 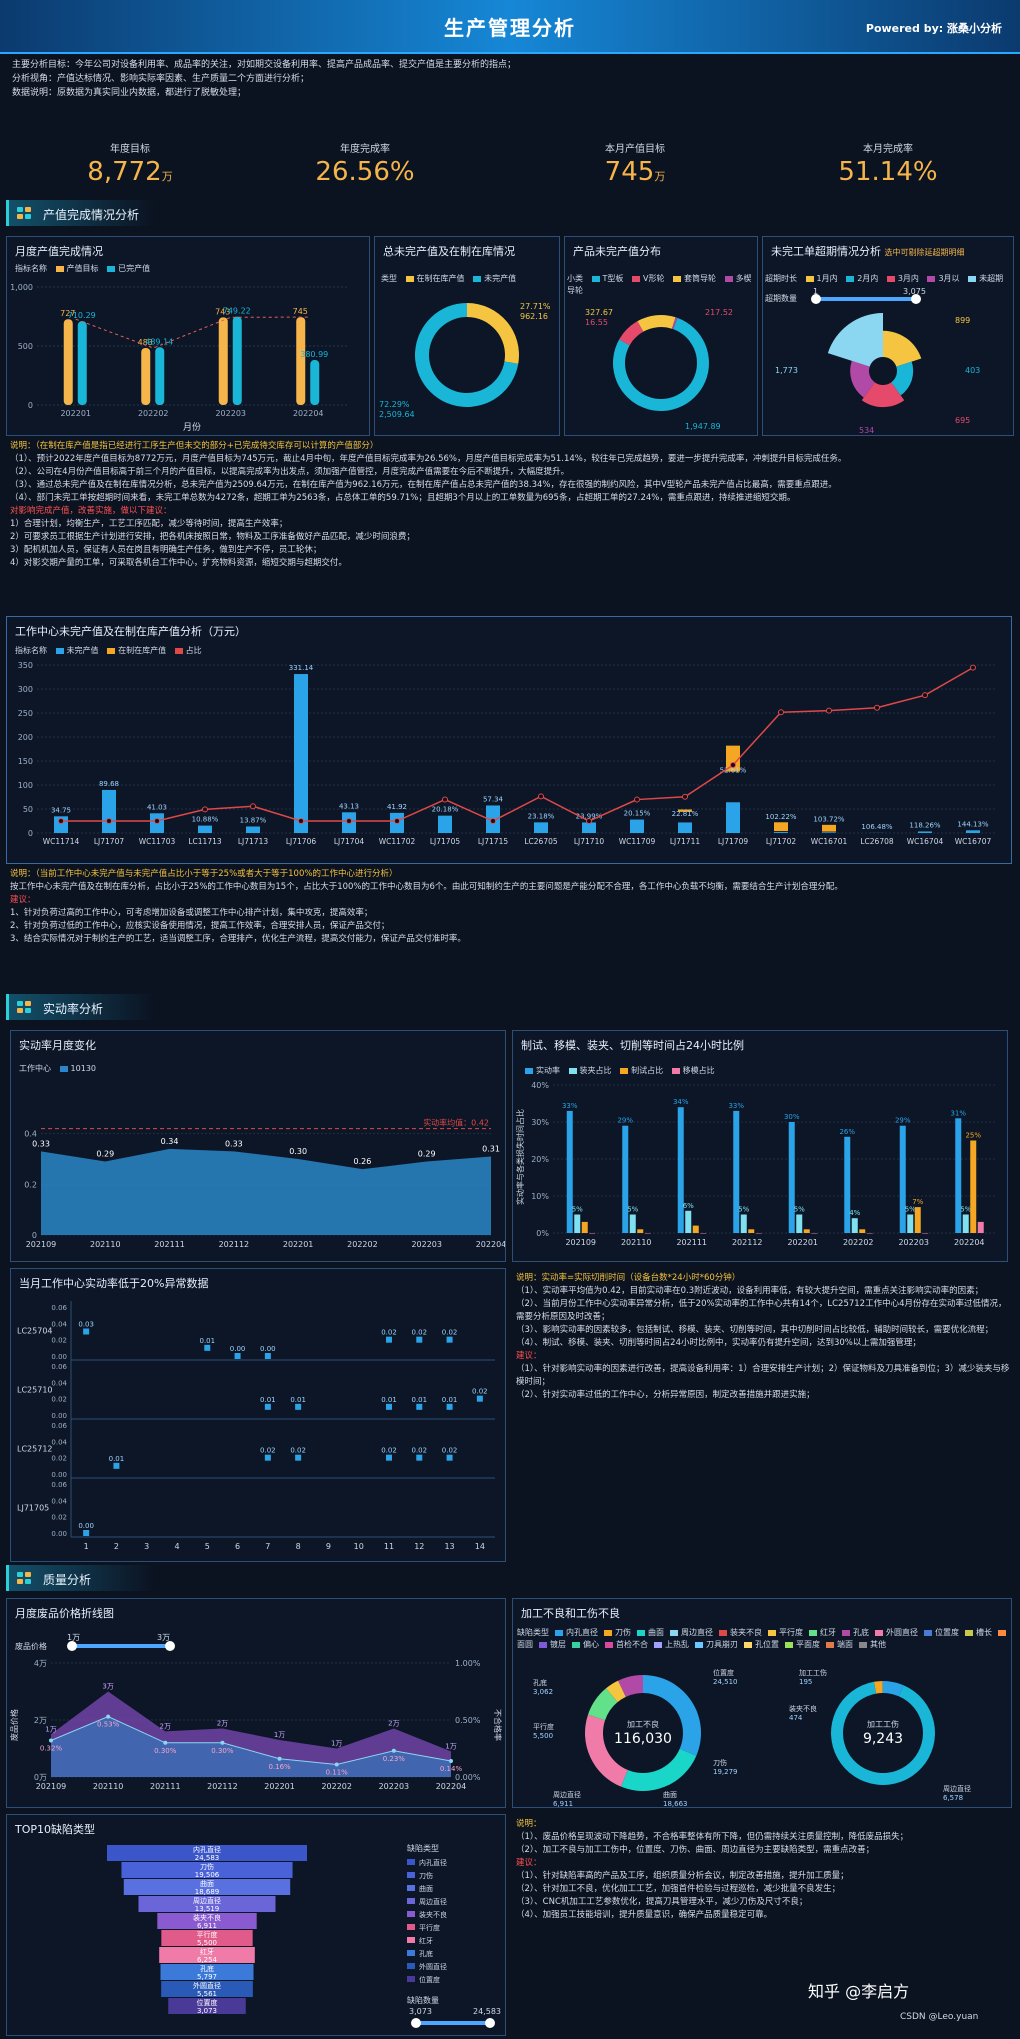 What do you see at coordinates (82, 315) in the screenshot?
I see `bar-label: 710.29` at bounding box center [82, 315].